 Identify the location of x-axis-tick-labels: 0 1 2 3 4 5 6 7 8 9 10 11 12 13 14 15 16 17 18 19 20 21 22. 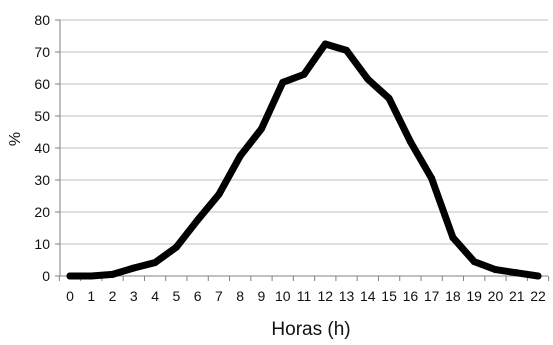
(306, 296).